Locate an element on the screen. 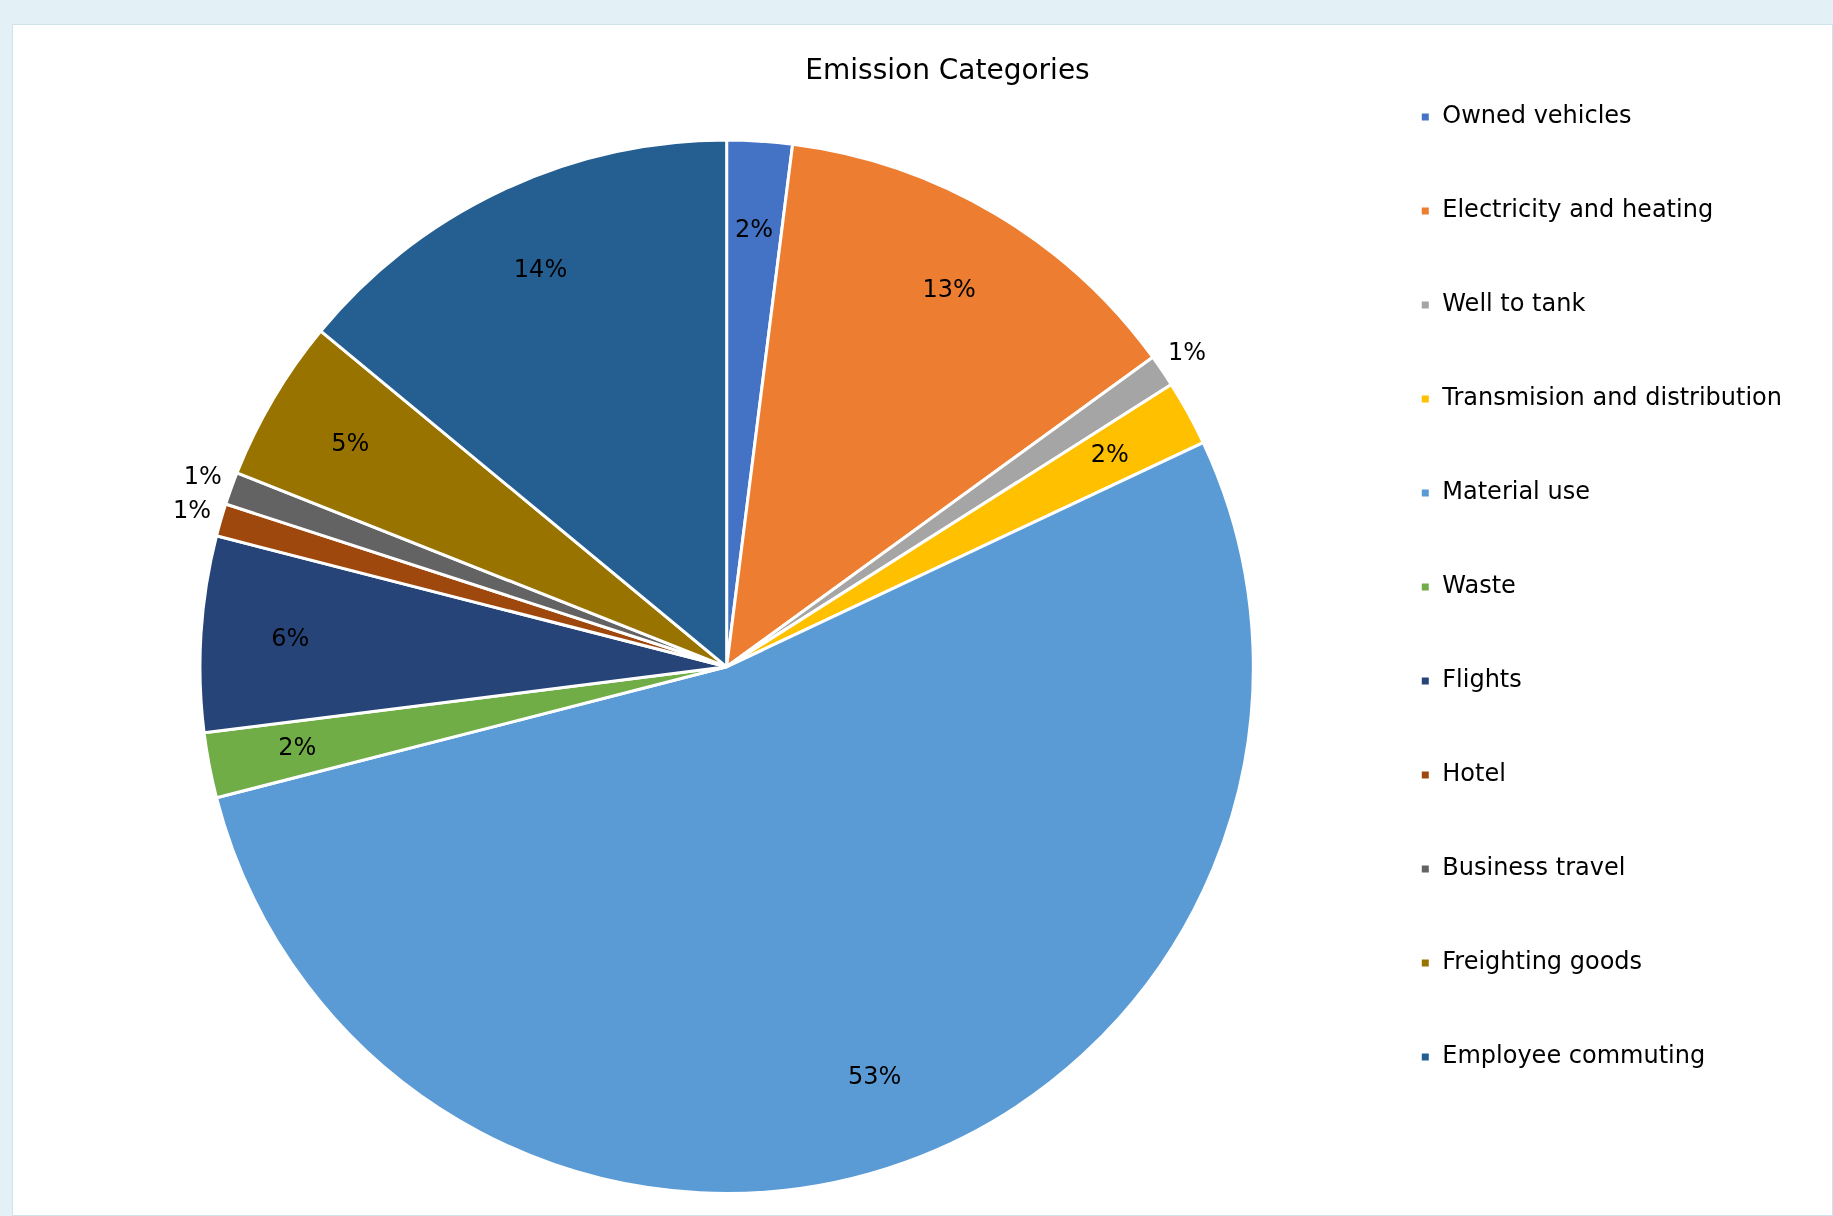 The image size is (1833, 1216). legend-label: Electricity and heating is located at coordinates (1578, 209).